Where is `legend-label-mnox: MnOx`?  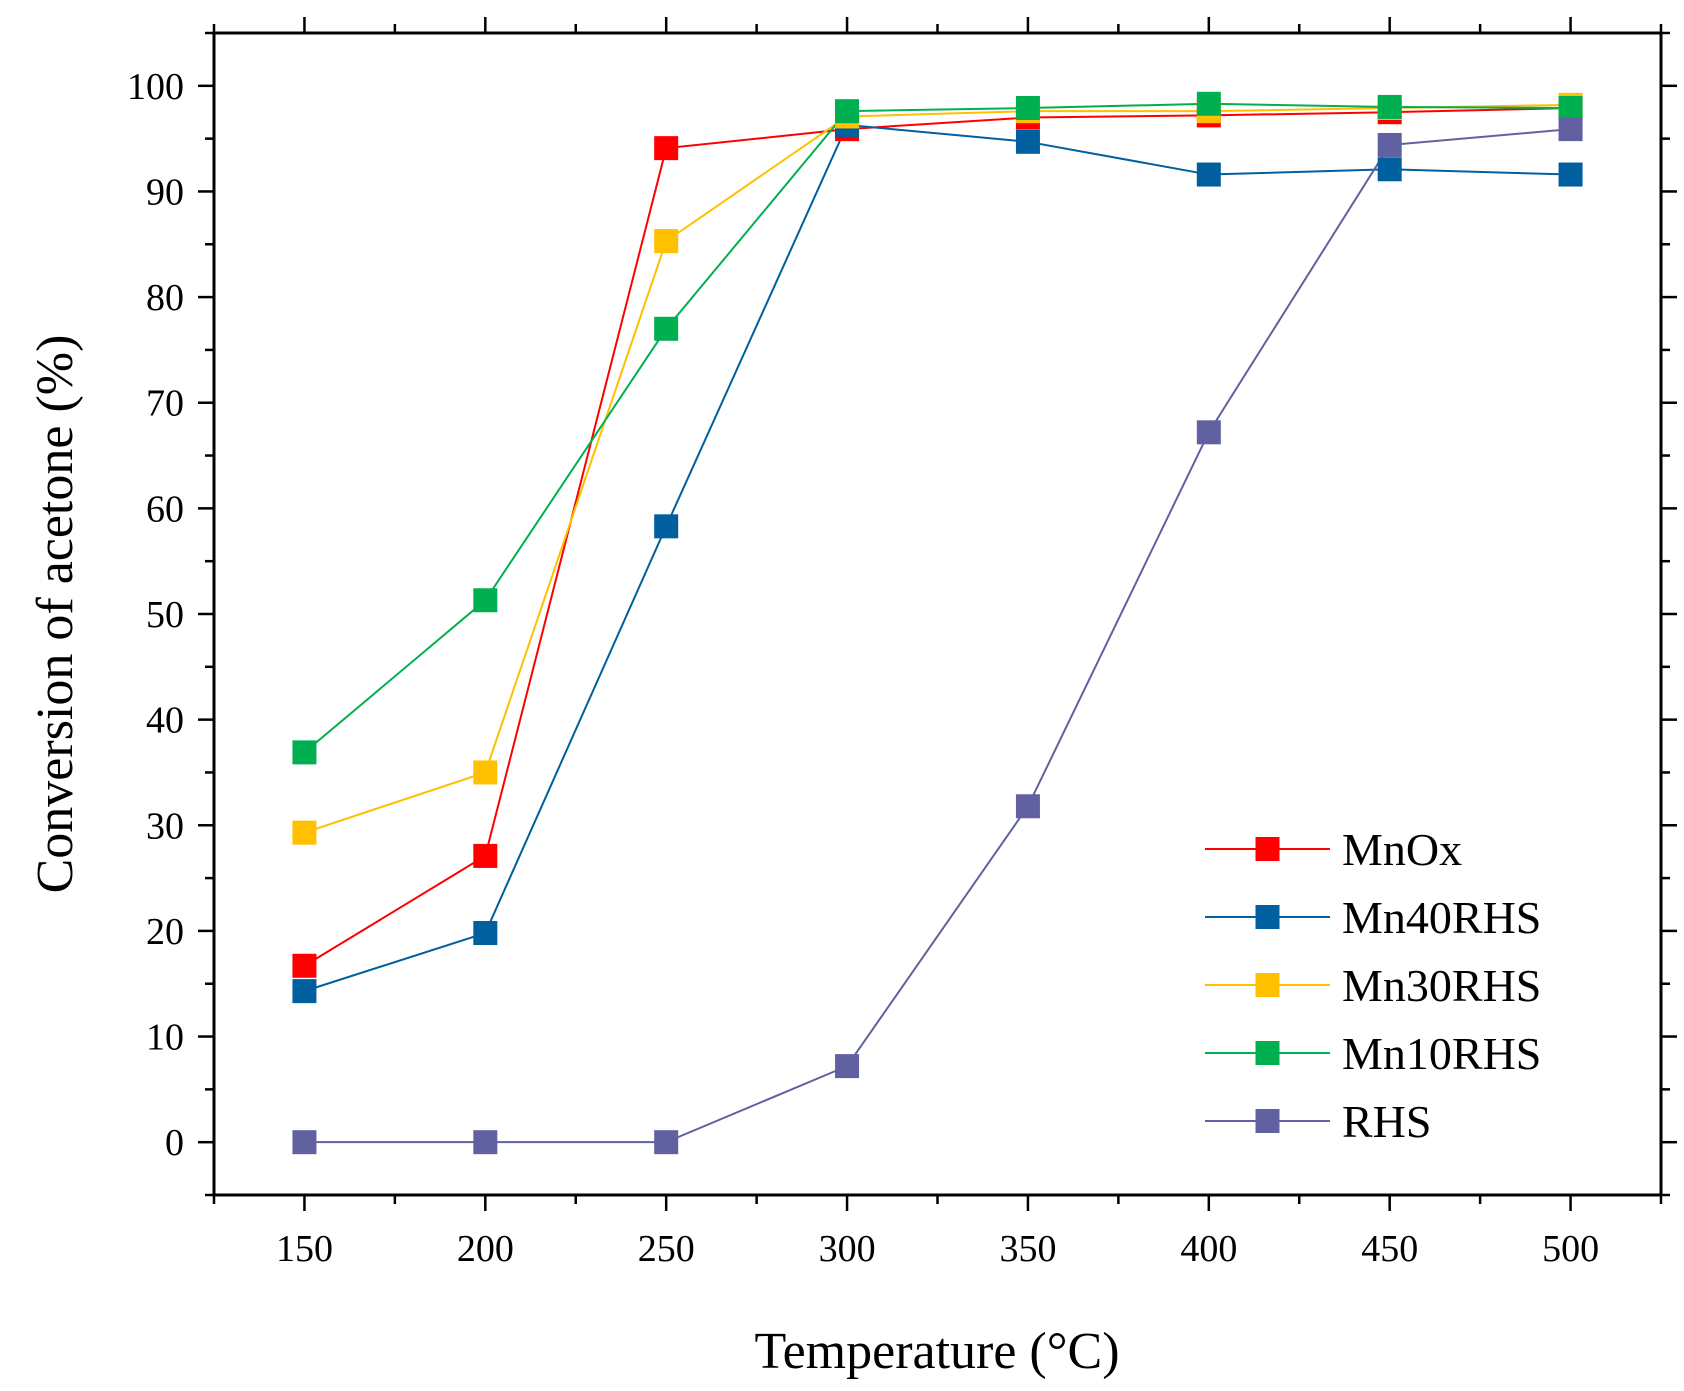
legend-label-mnox: MnOx is located at coordinates (1402, 849).